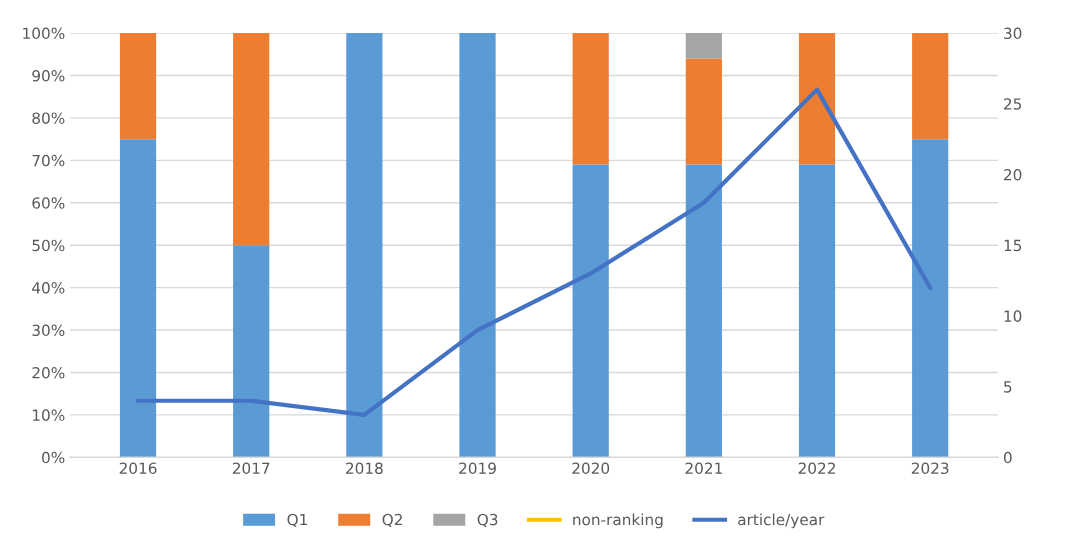  What do you see at coordinates (48, 75) in the screenshot?
I see `y-tick-label: 90%` at bounding box center [48, 75].